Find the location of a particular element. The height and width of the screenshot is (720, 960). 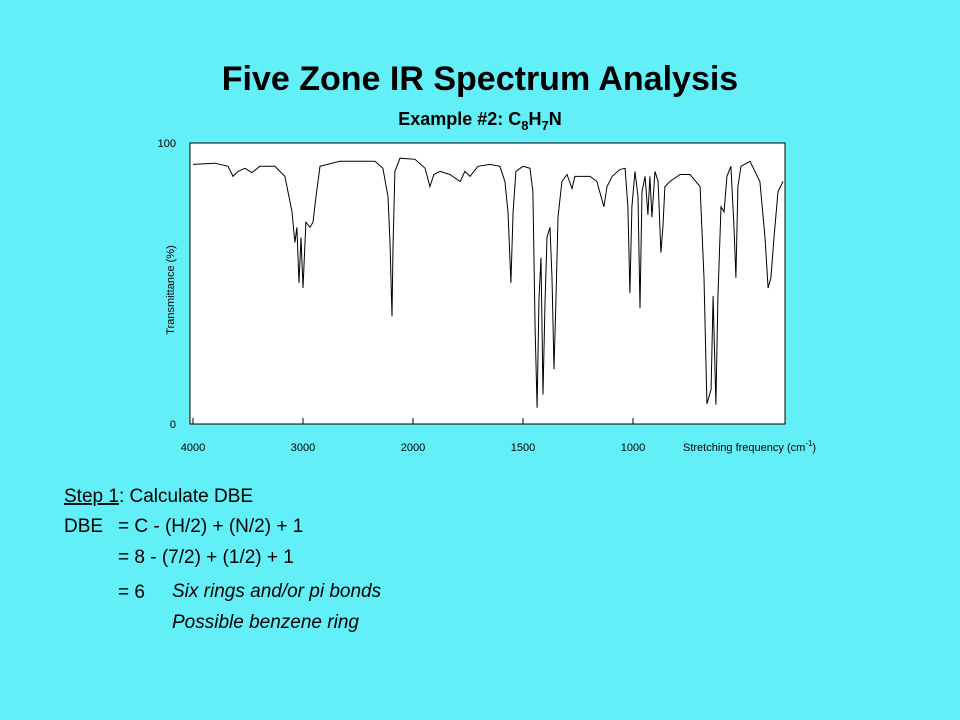

x-tick-label: 1000 is located at coordinates (633, 448).